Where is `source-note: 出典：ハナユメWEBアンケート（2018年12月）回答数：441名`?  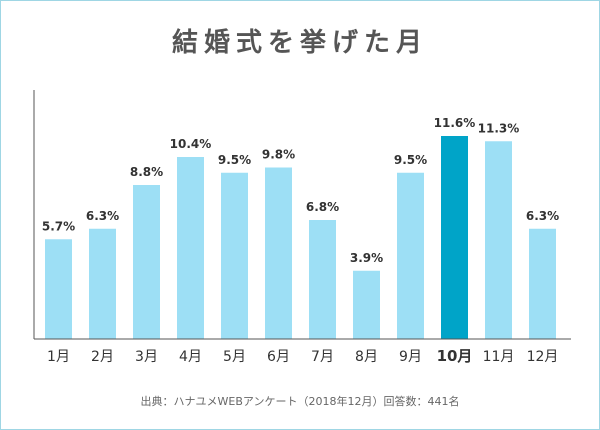 source-note: 出典：ハナユメWEBアンケート（2018年12月）回答数：441名 is located at coordinates (300, 401).